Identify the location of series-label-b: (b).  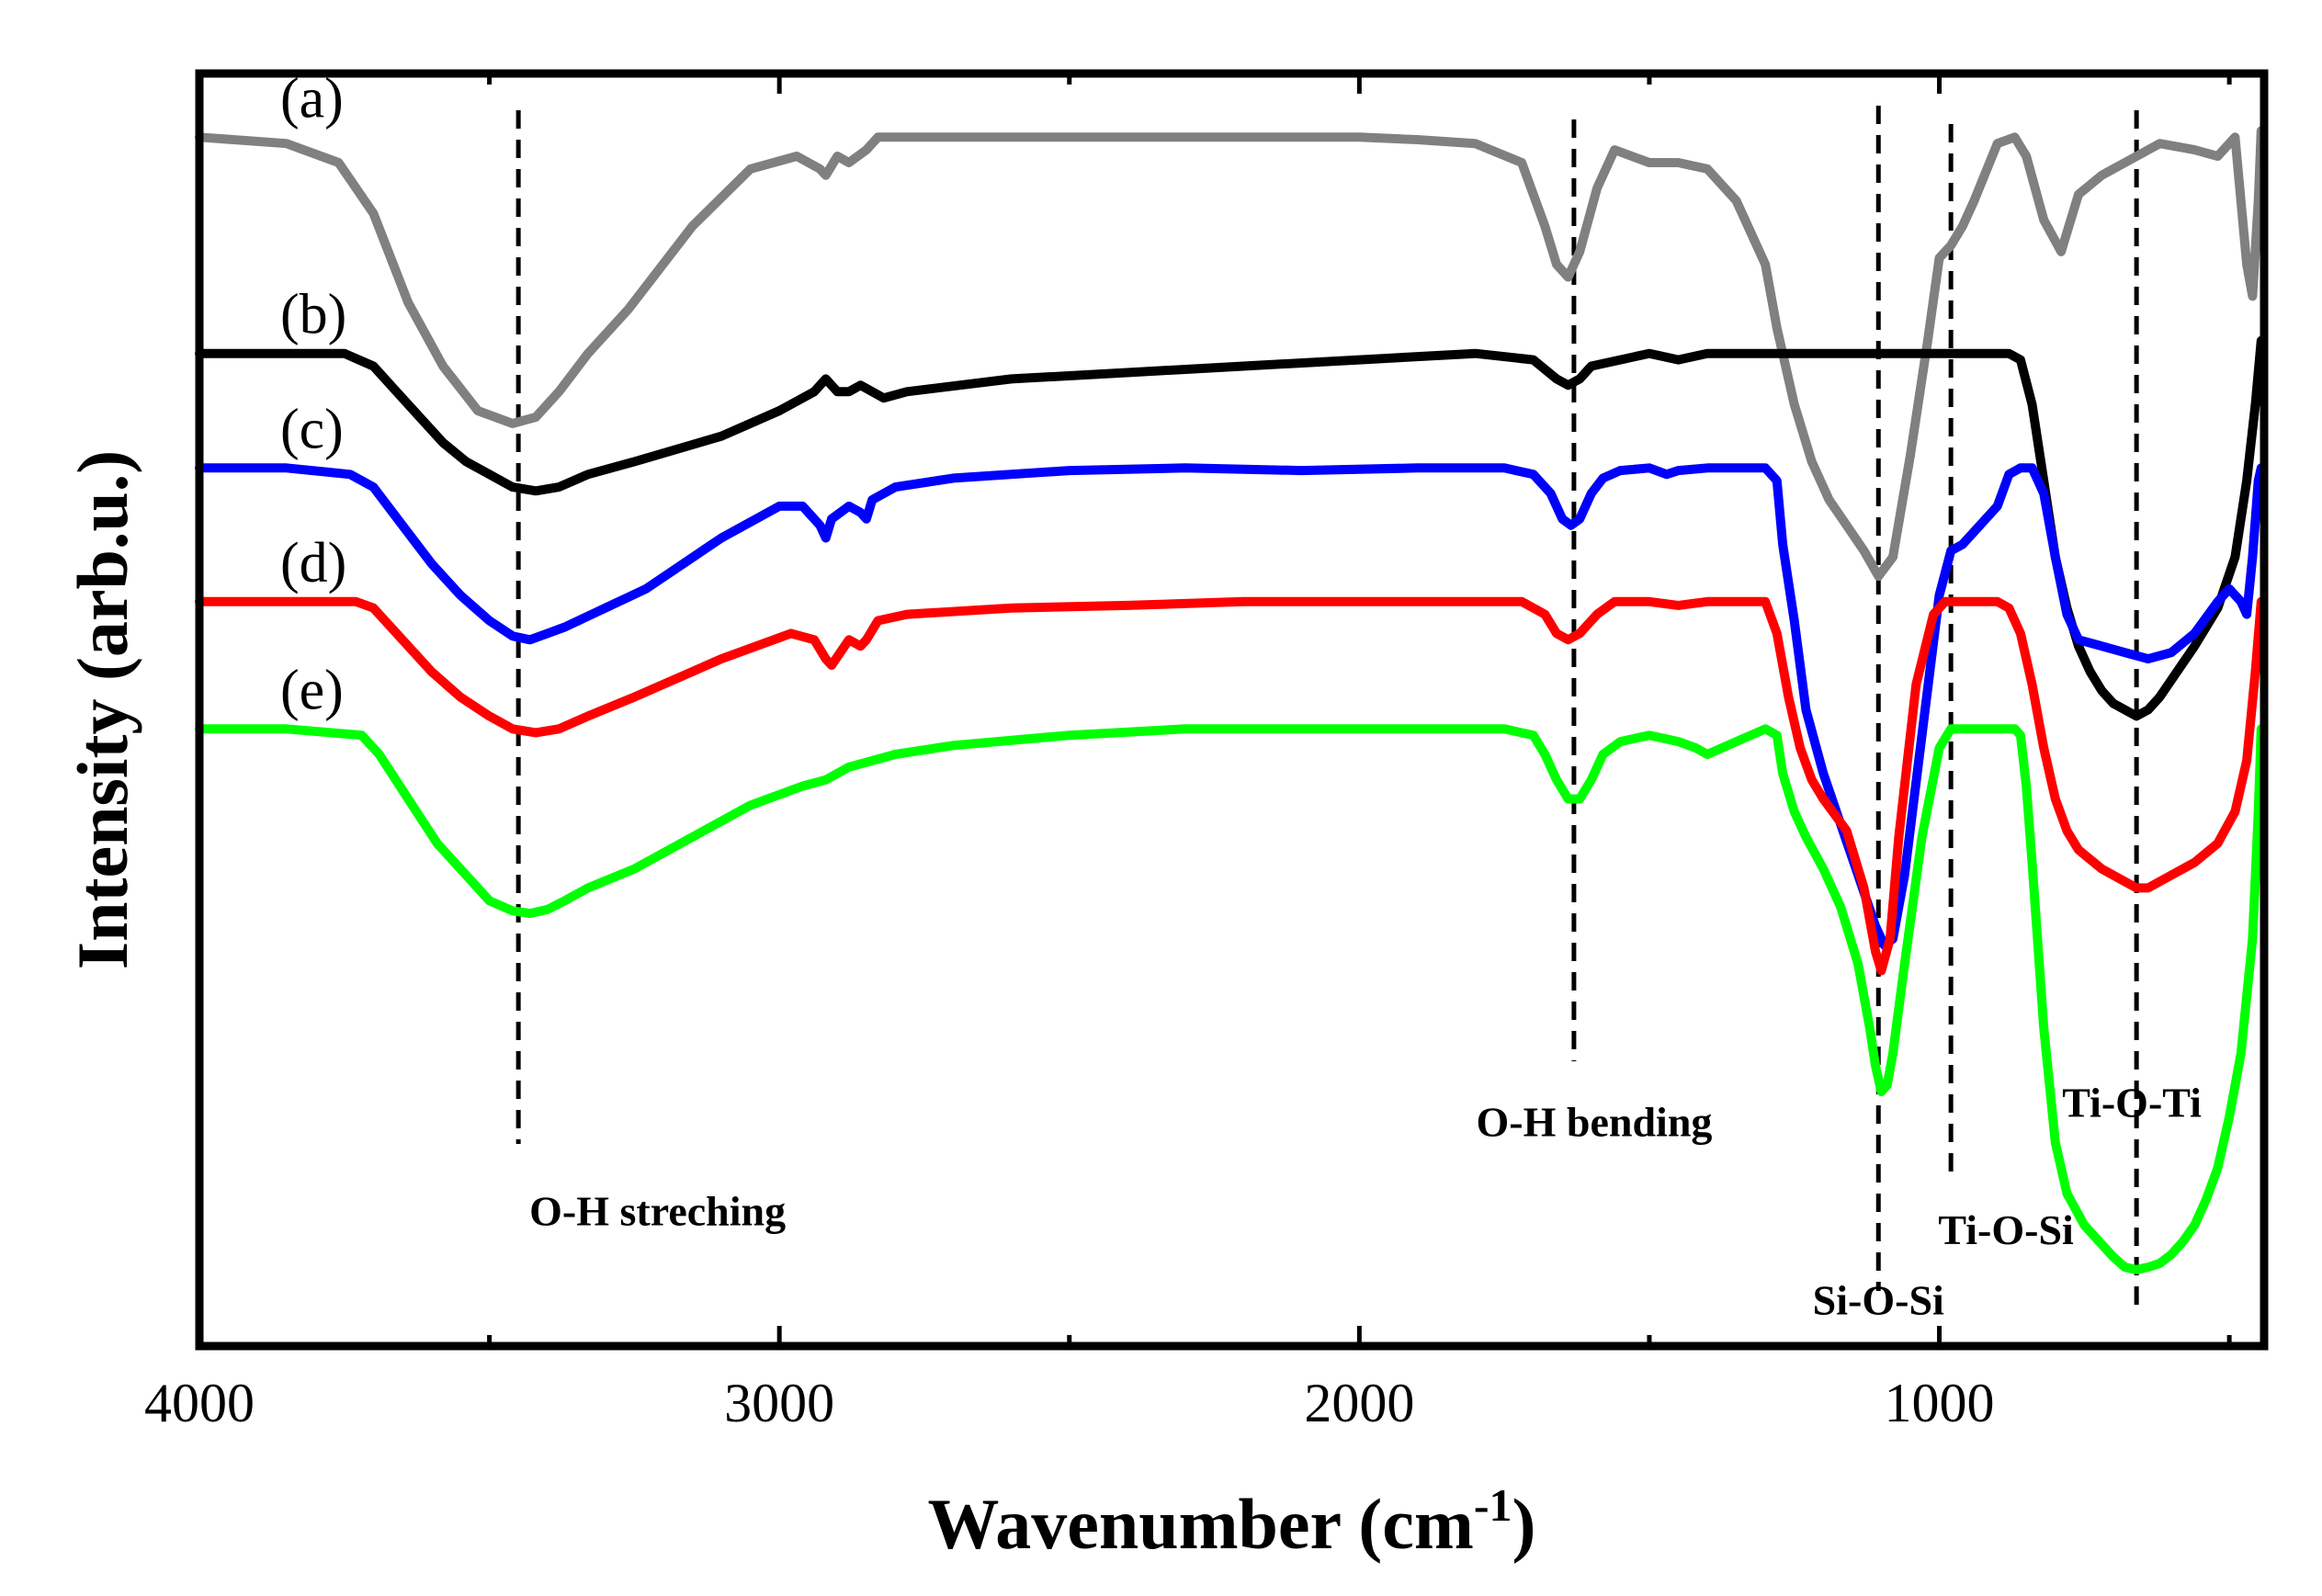
(313, 315).